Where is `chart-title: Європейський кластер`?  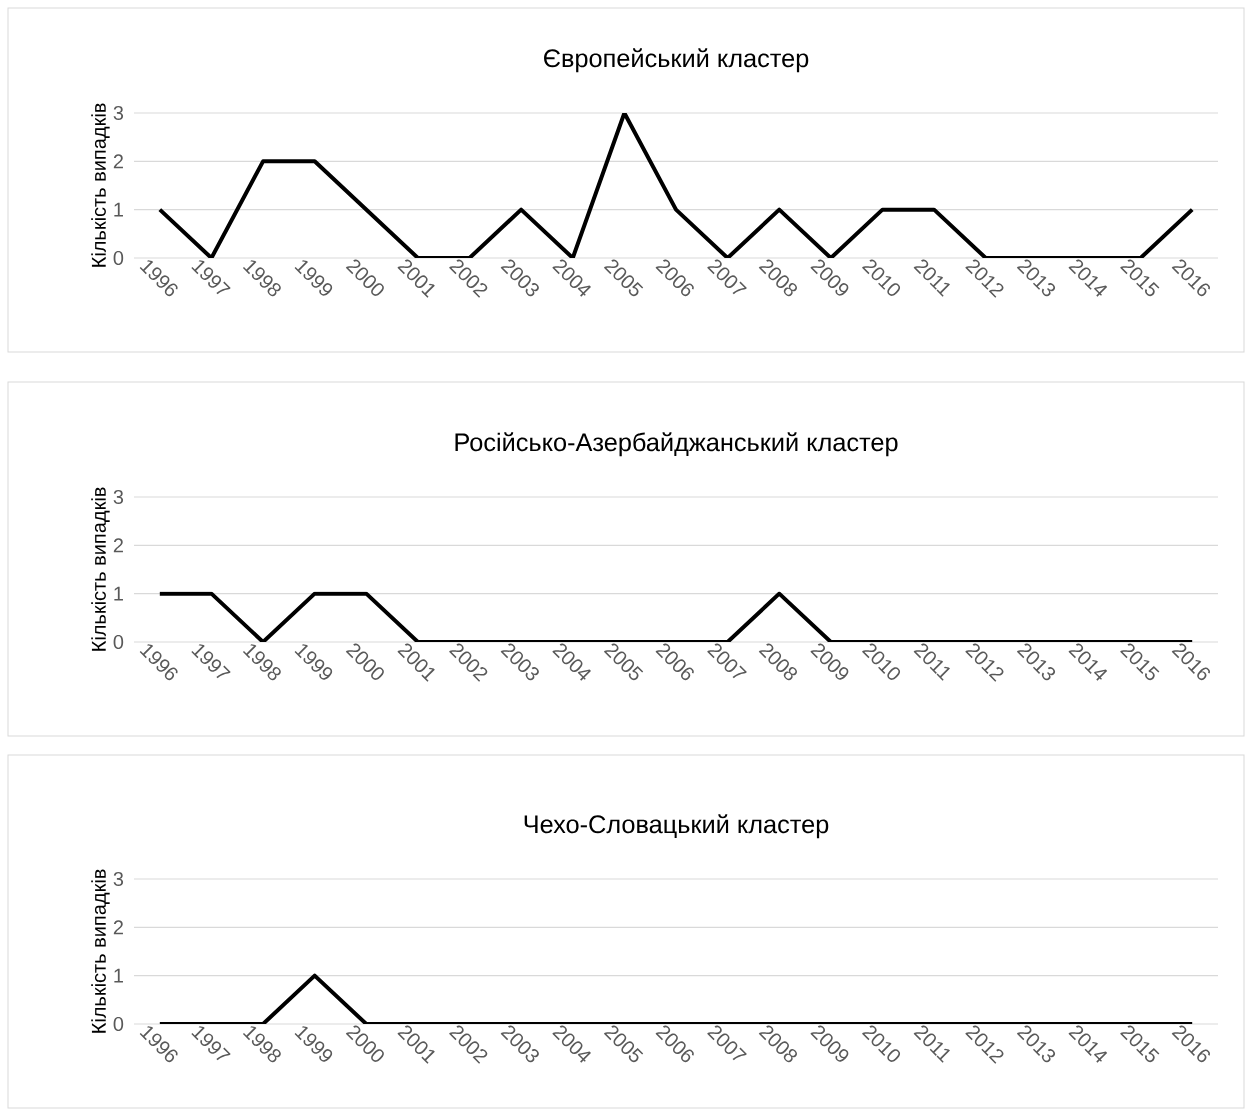 chart-title: Європейський кластер is located at coordinates (676, 60).